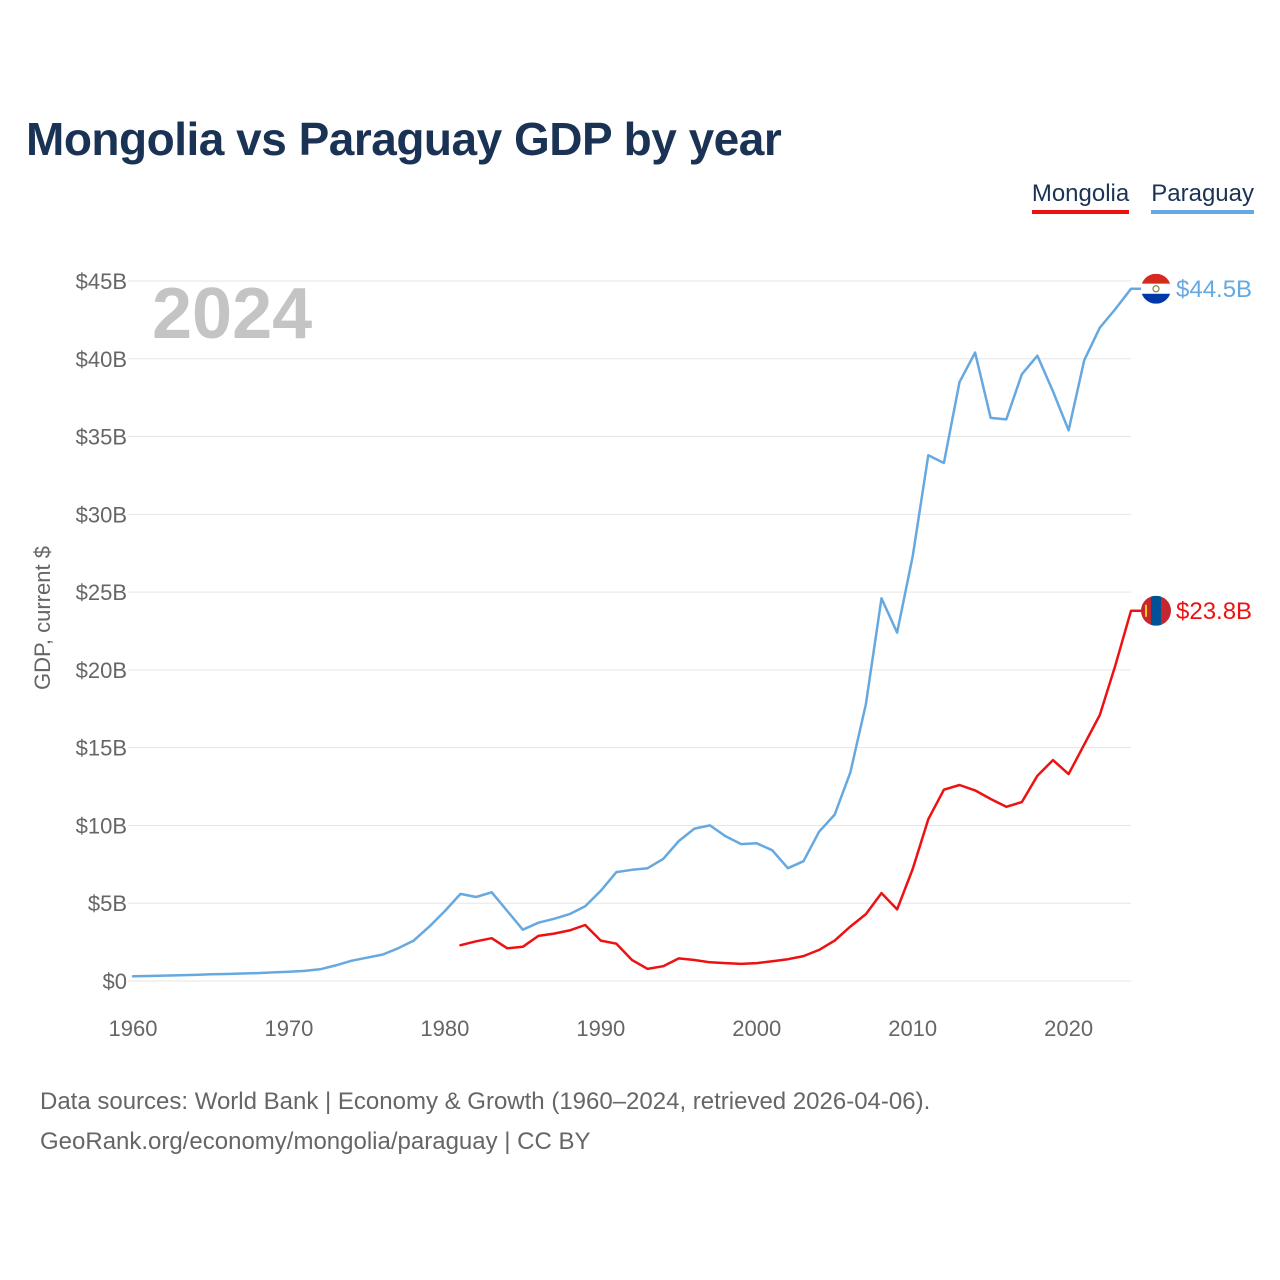 This screenshot has height=1280, width=1280. Describe the element at coordinates (101, 281) in the screenshot. I see `y-tick-label: $45B` at that location.